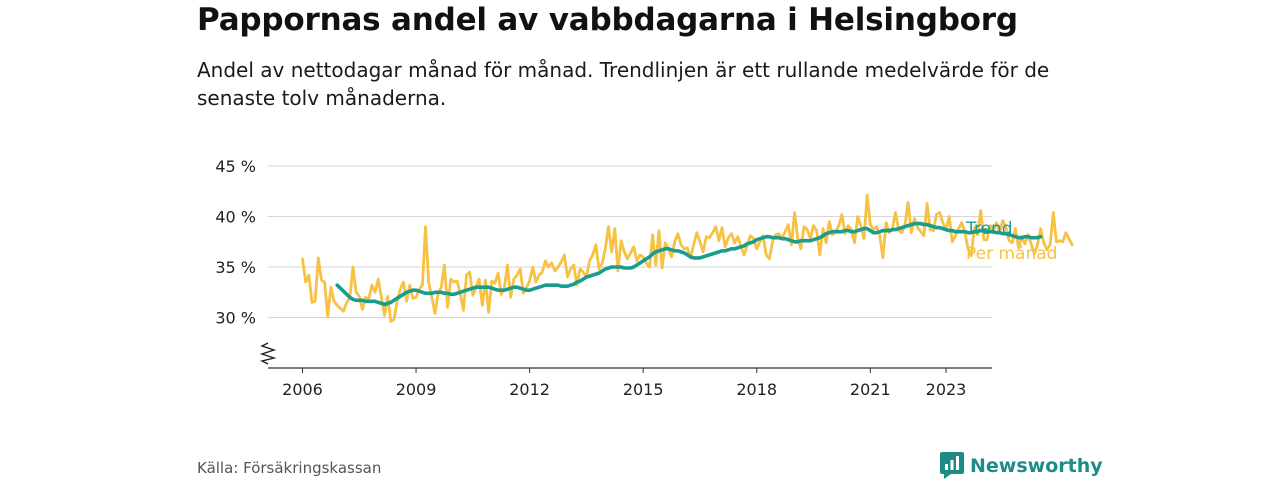  I want to click on x-tick-label: 2018, so click(756, 389).